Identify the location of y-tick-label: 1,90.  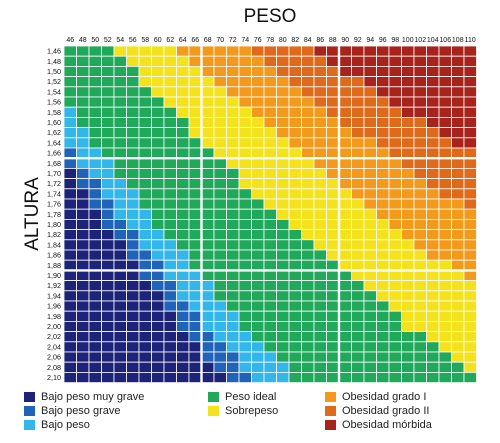
(54, 275).